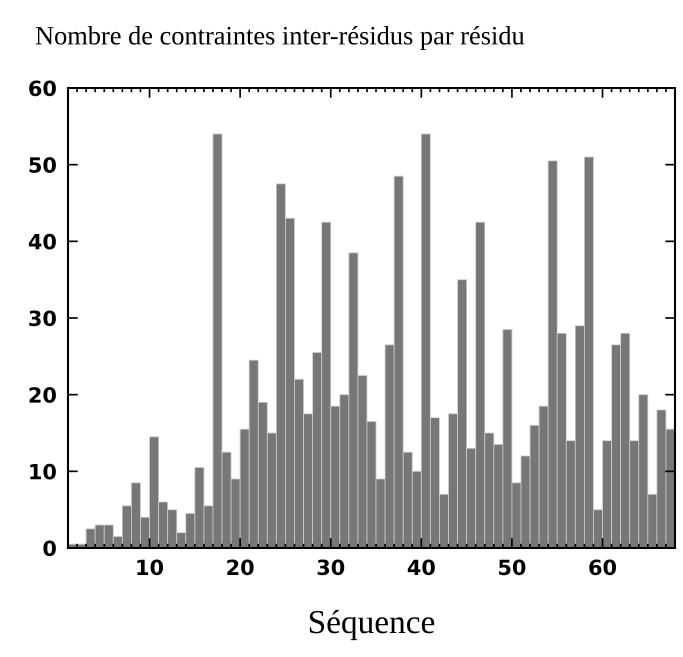 This screenshot has height=657, width=683. What do you see at coordinates (42, 242) in the screenshot?
I see `y-tick-label: 40` at bounding box center [42, 242].